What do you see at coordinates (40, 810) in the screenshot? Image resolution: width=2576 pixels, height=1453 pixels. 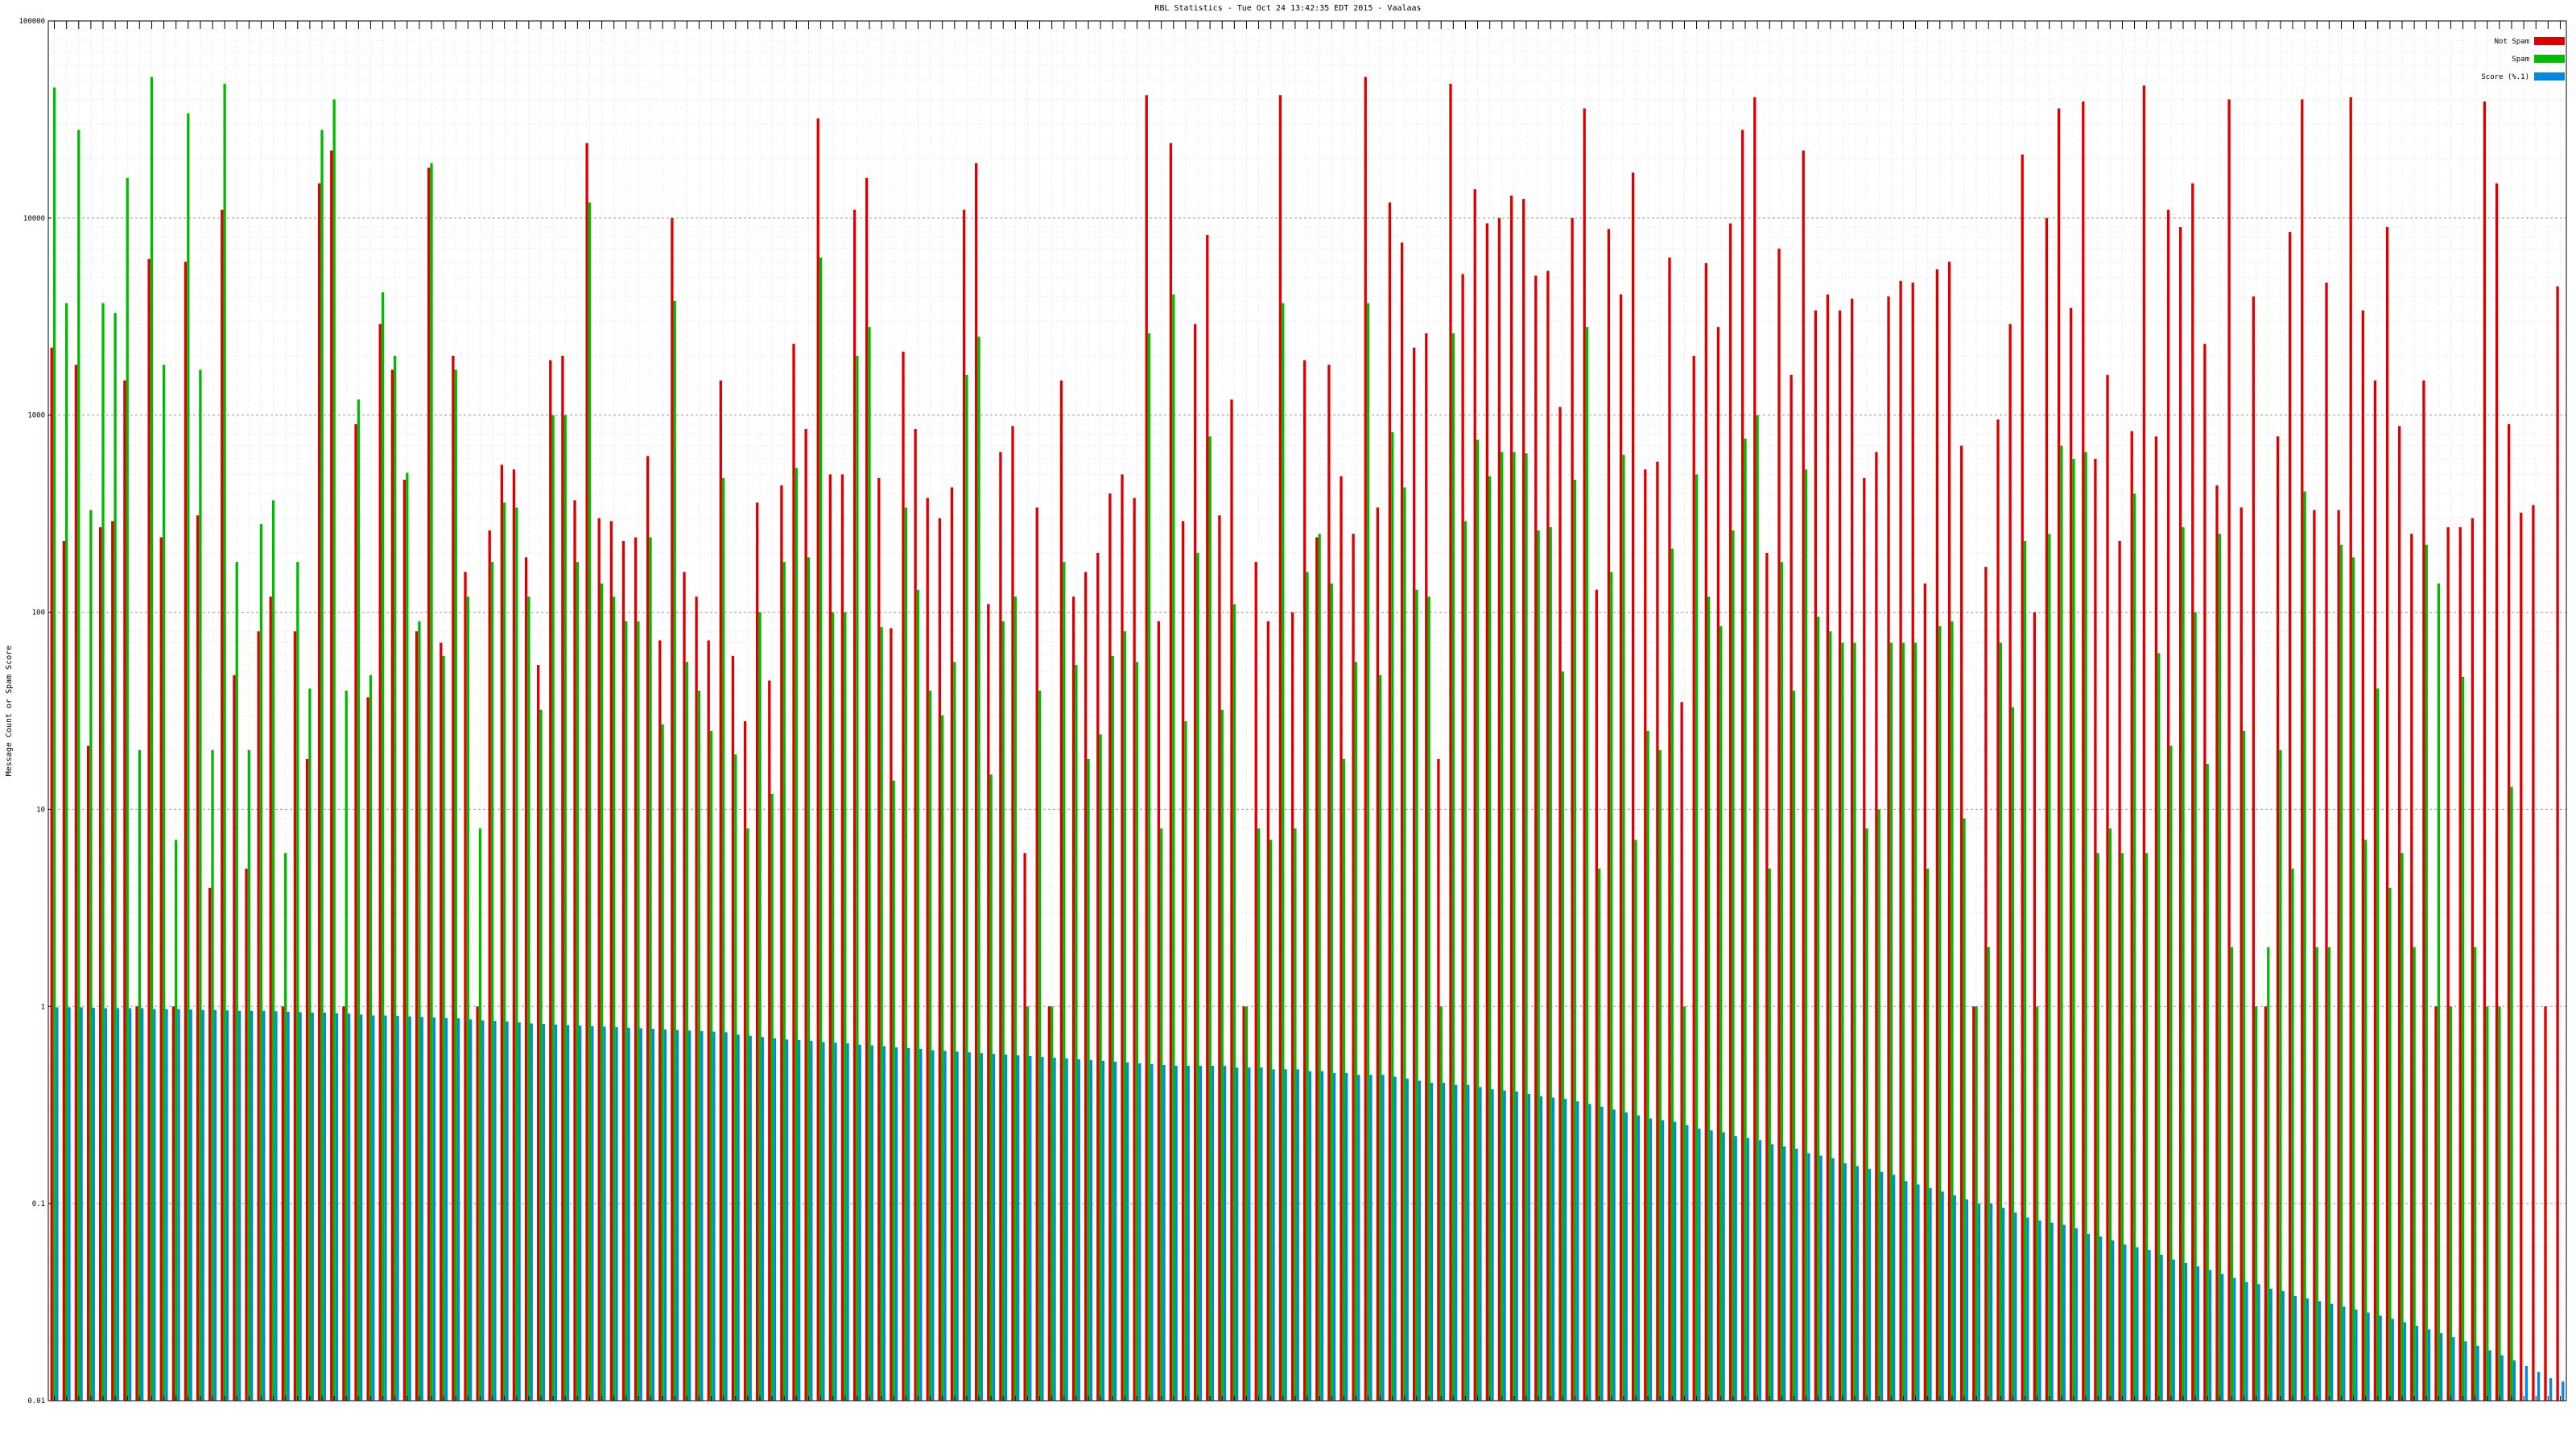 I see `y-tick-label: 10` at bounding box center [40, 810].